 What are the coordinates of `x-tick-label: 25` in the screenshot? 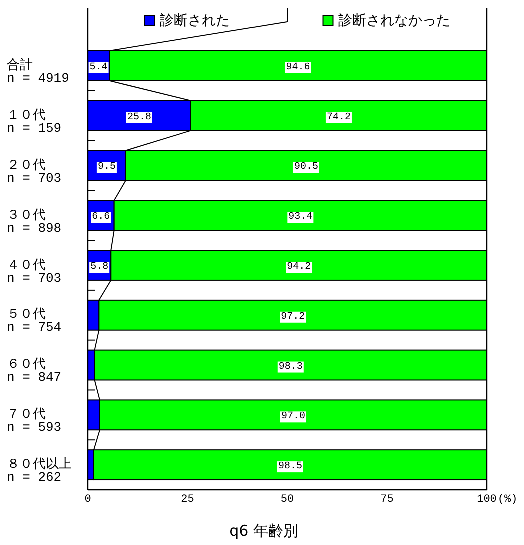 It's located at (187, 500).